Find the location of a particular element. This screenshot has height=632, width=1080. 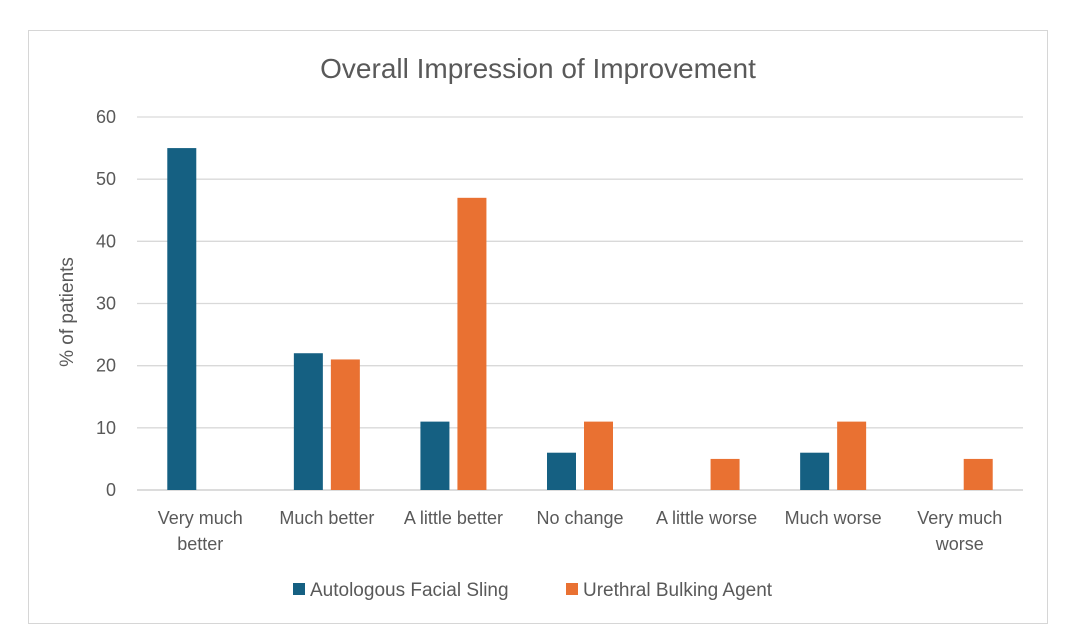

y-tick-label: 20 is located at coordinates (106, 366).